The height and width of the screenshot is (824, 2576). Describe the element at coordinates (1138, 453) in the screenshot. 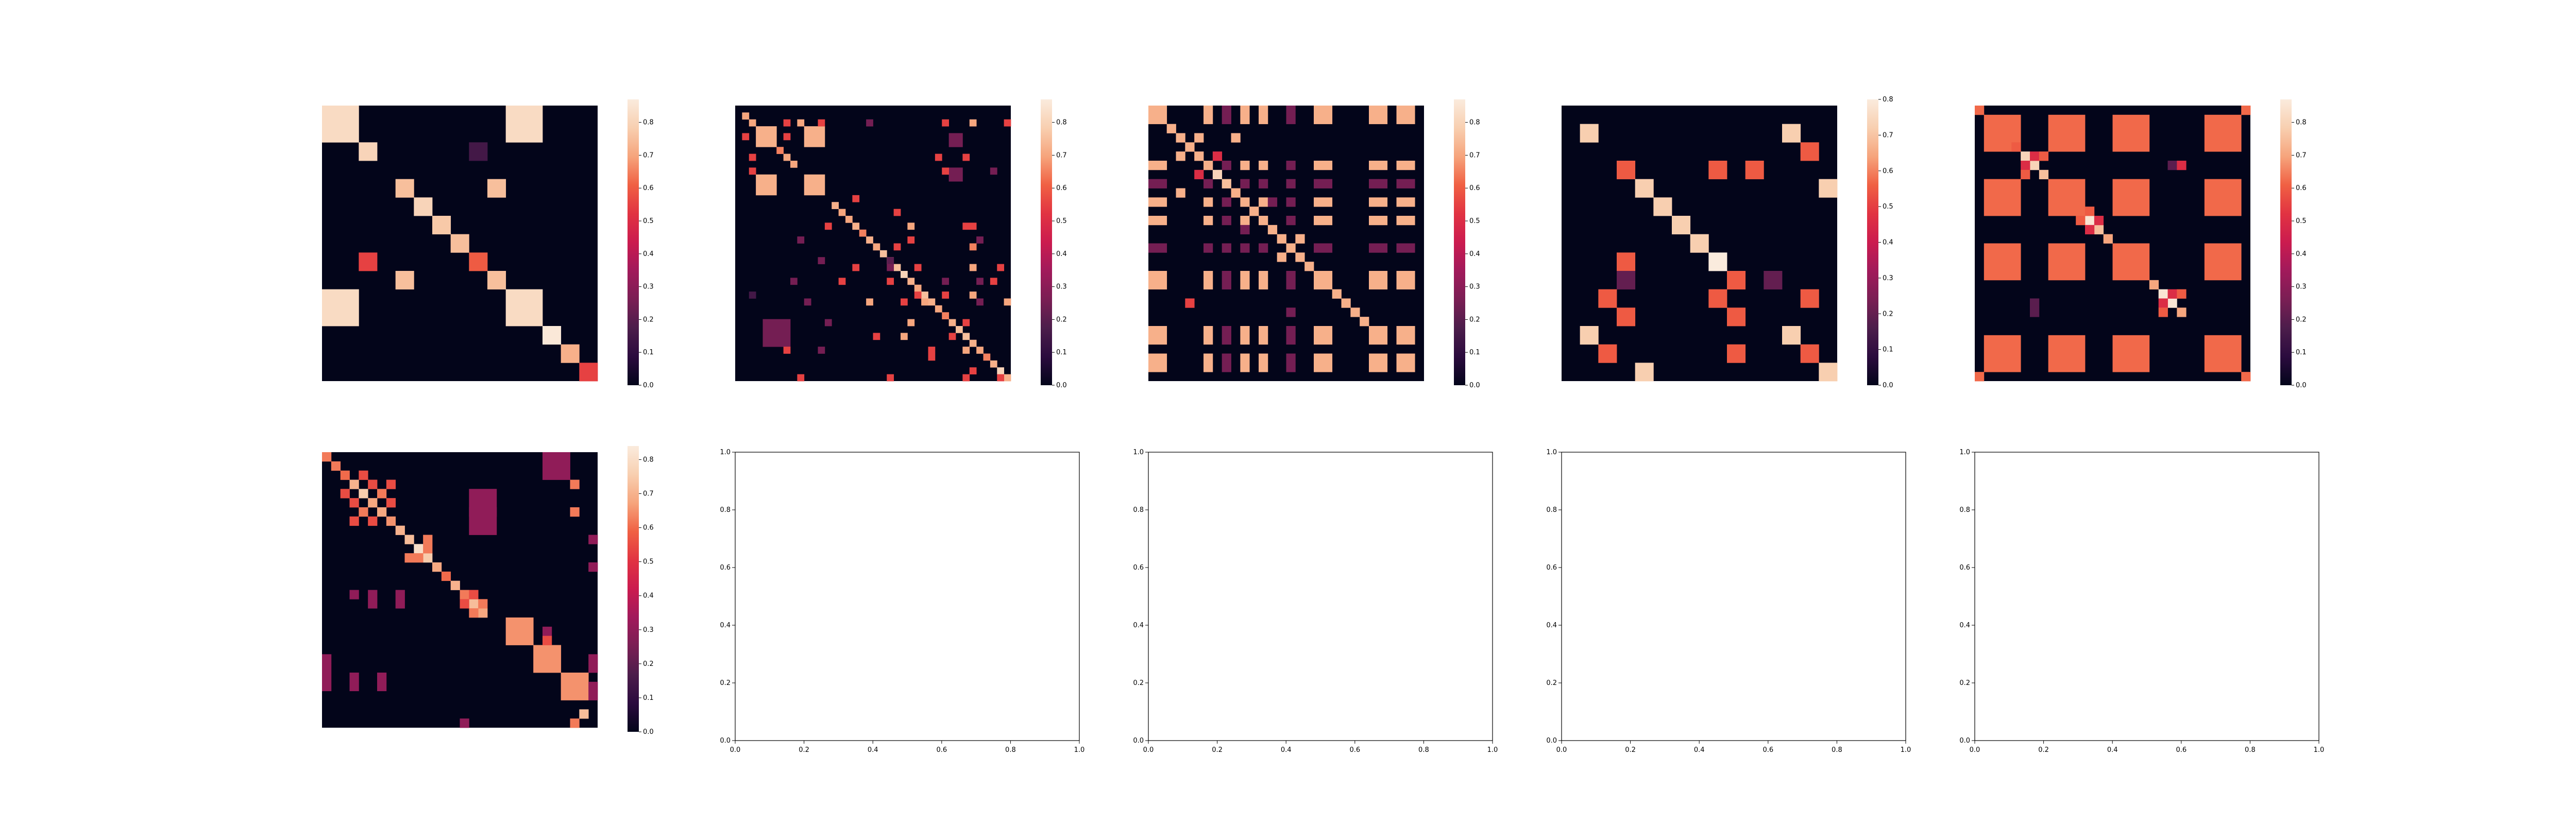

I see `y-tick-label: 1.0` at that location.